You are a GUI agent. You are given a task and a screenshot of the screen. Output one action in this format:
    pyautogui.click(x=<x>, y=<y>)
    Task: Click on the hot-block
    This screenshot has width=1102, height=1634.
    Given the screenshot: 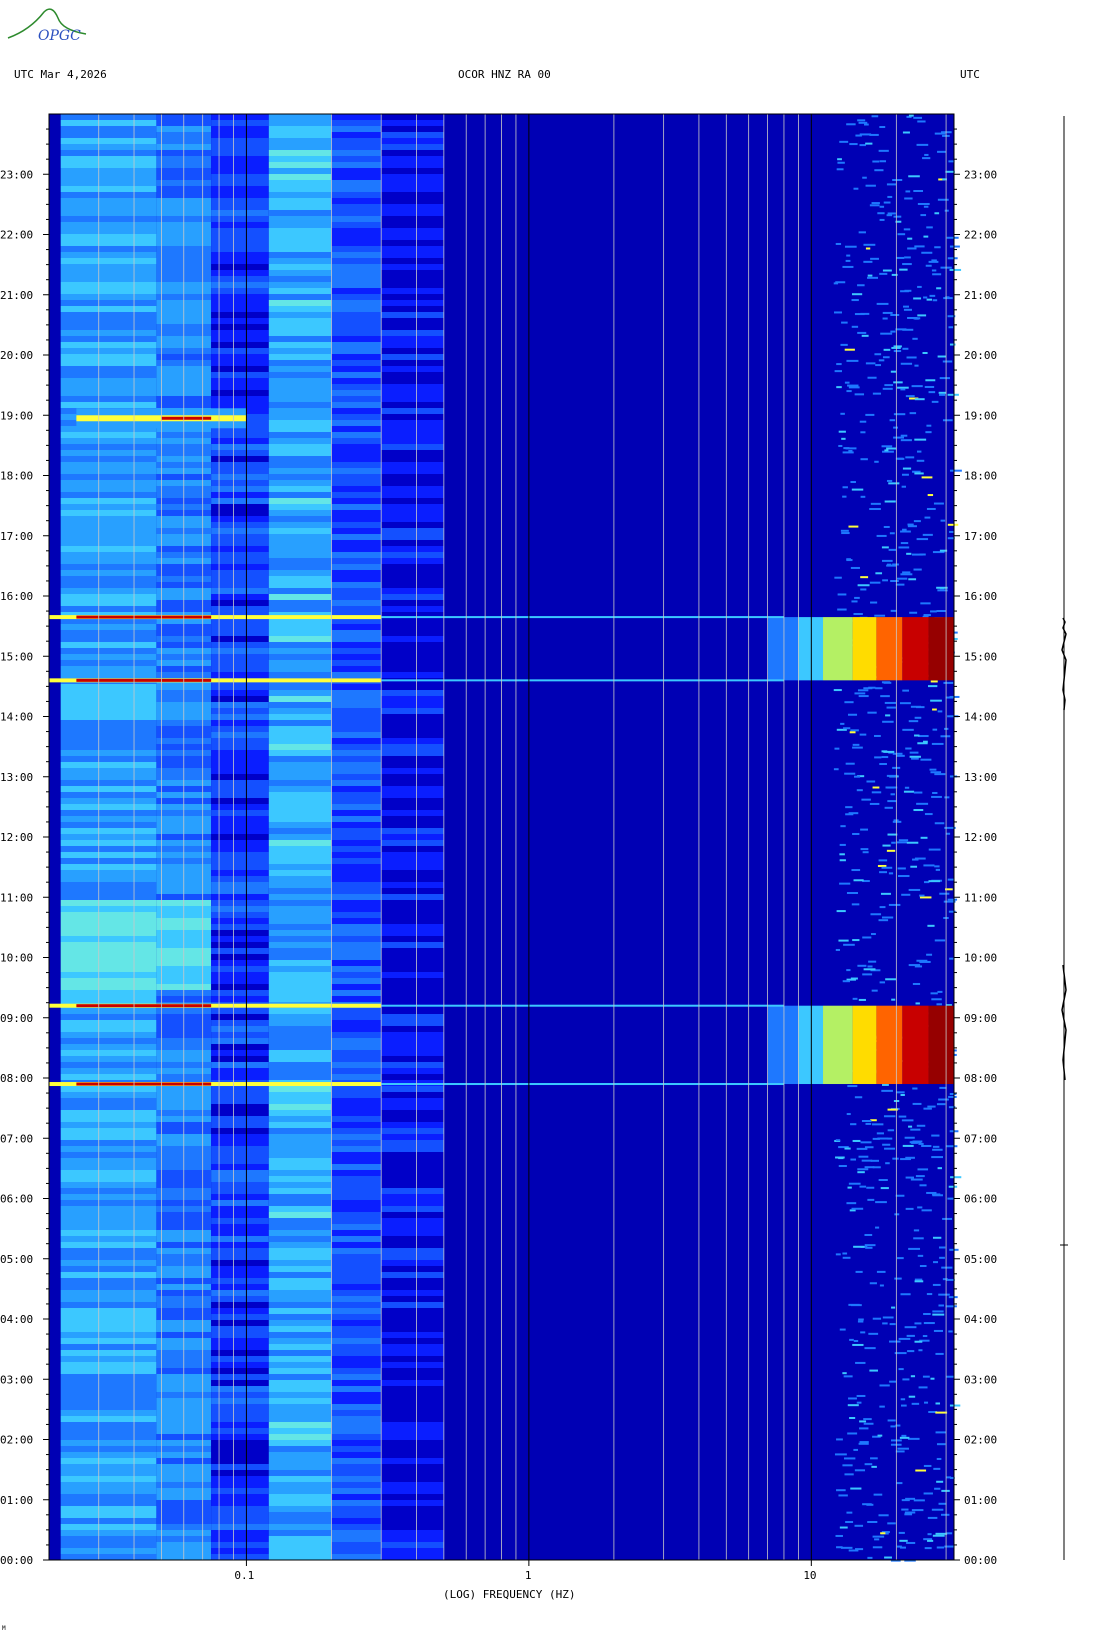 What is the action you would take?
    pyautogui.click(x=864, y=1045)
    